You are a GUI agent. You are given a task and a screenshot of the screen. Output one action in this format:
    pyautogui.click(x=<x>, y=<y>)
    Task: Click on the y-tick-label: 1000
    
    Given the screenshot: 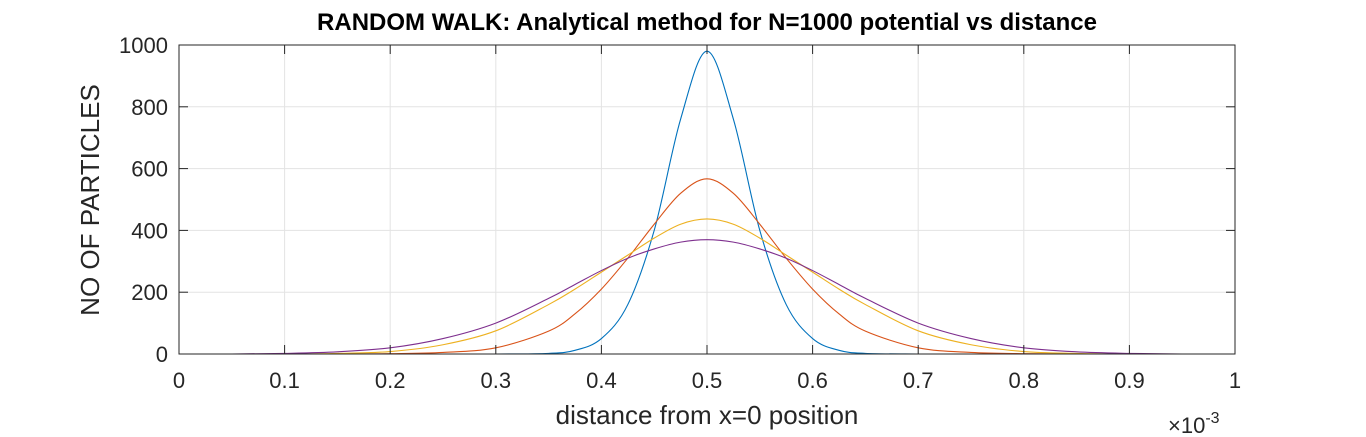 What is the action you would take?
    pyautogui.click(x=143, y=45)
    